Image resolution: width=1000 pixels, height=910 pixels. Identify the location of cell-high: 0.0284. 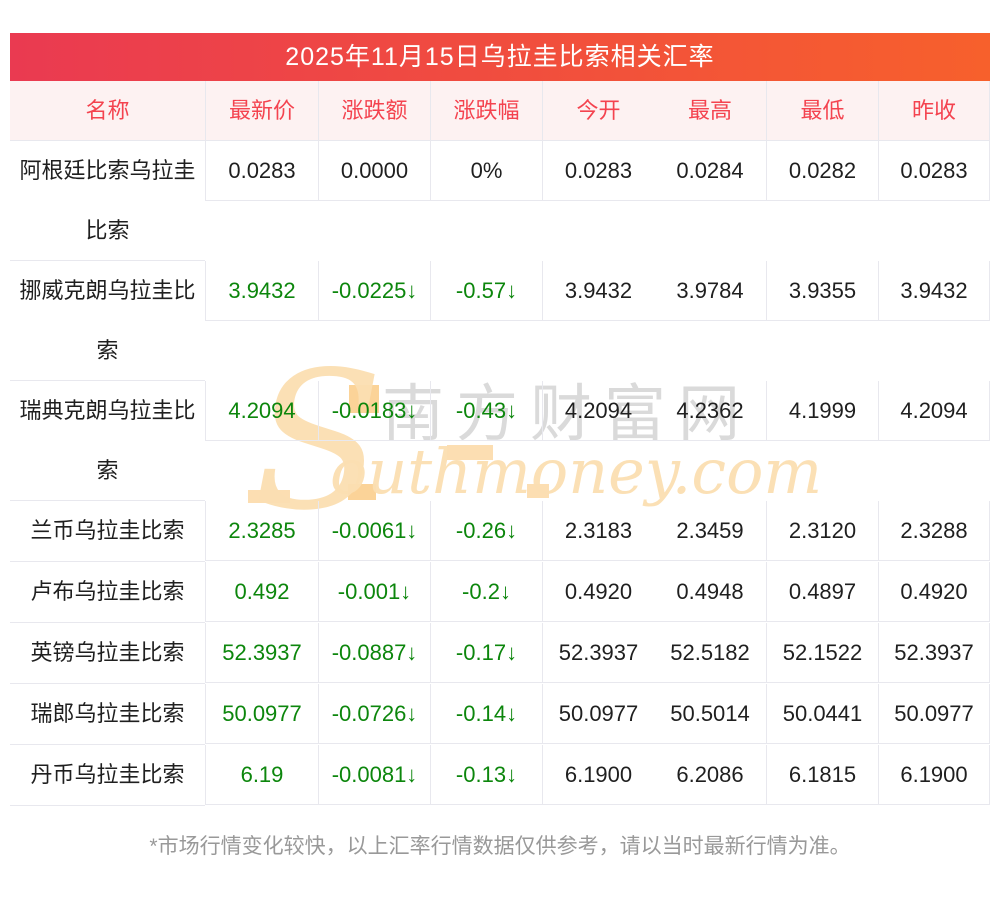
(710, 171).